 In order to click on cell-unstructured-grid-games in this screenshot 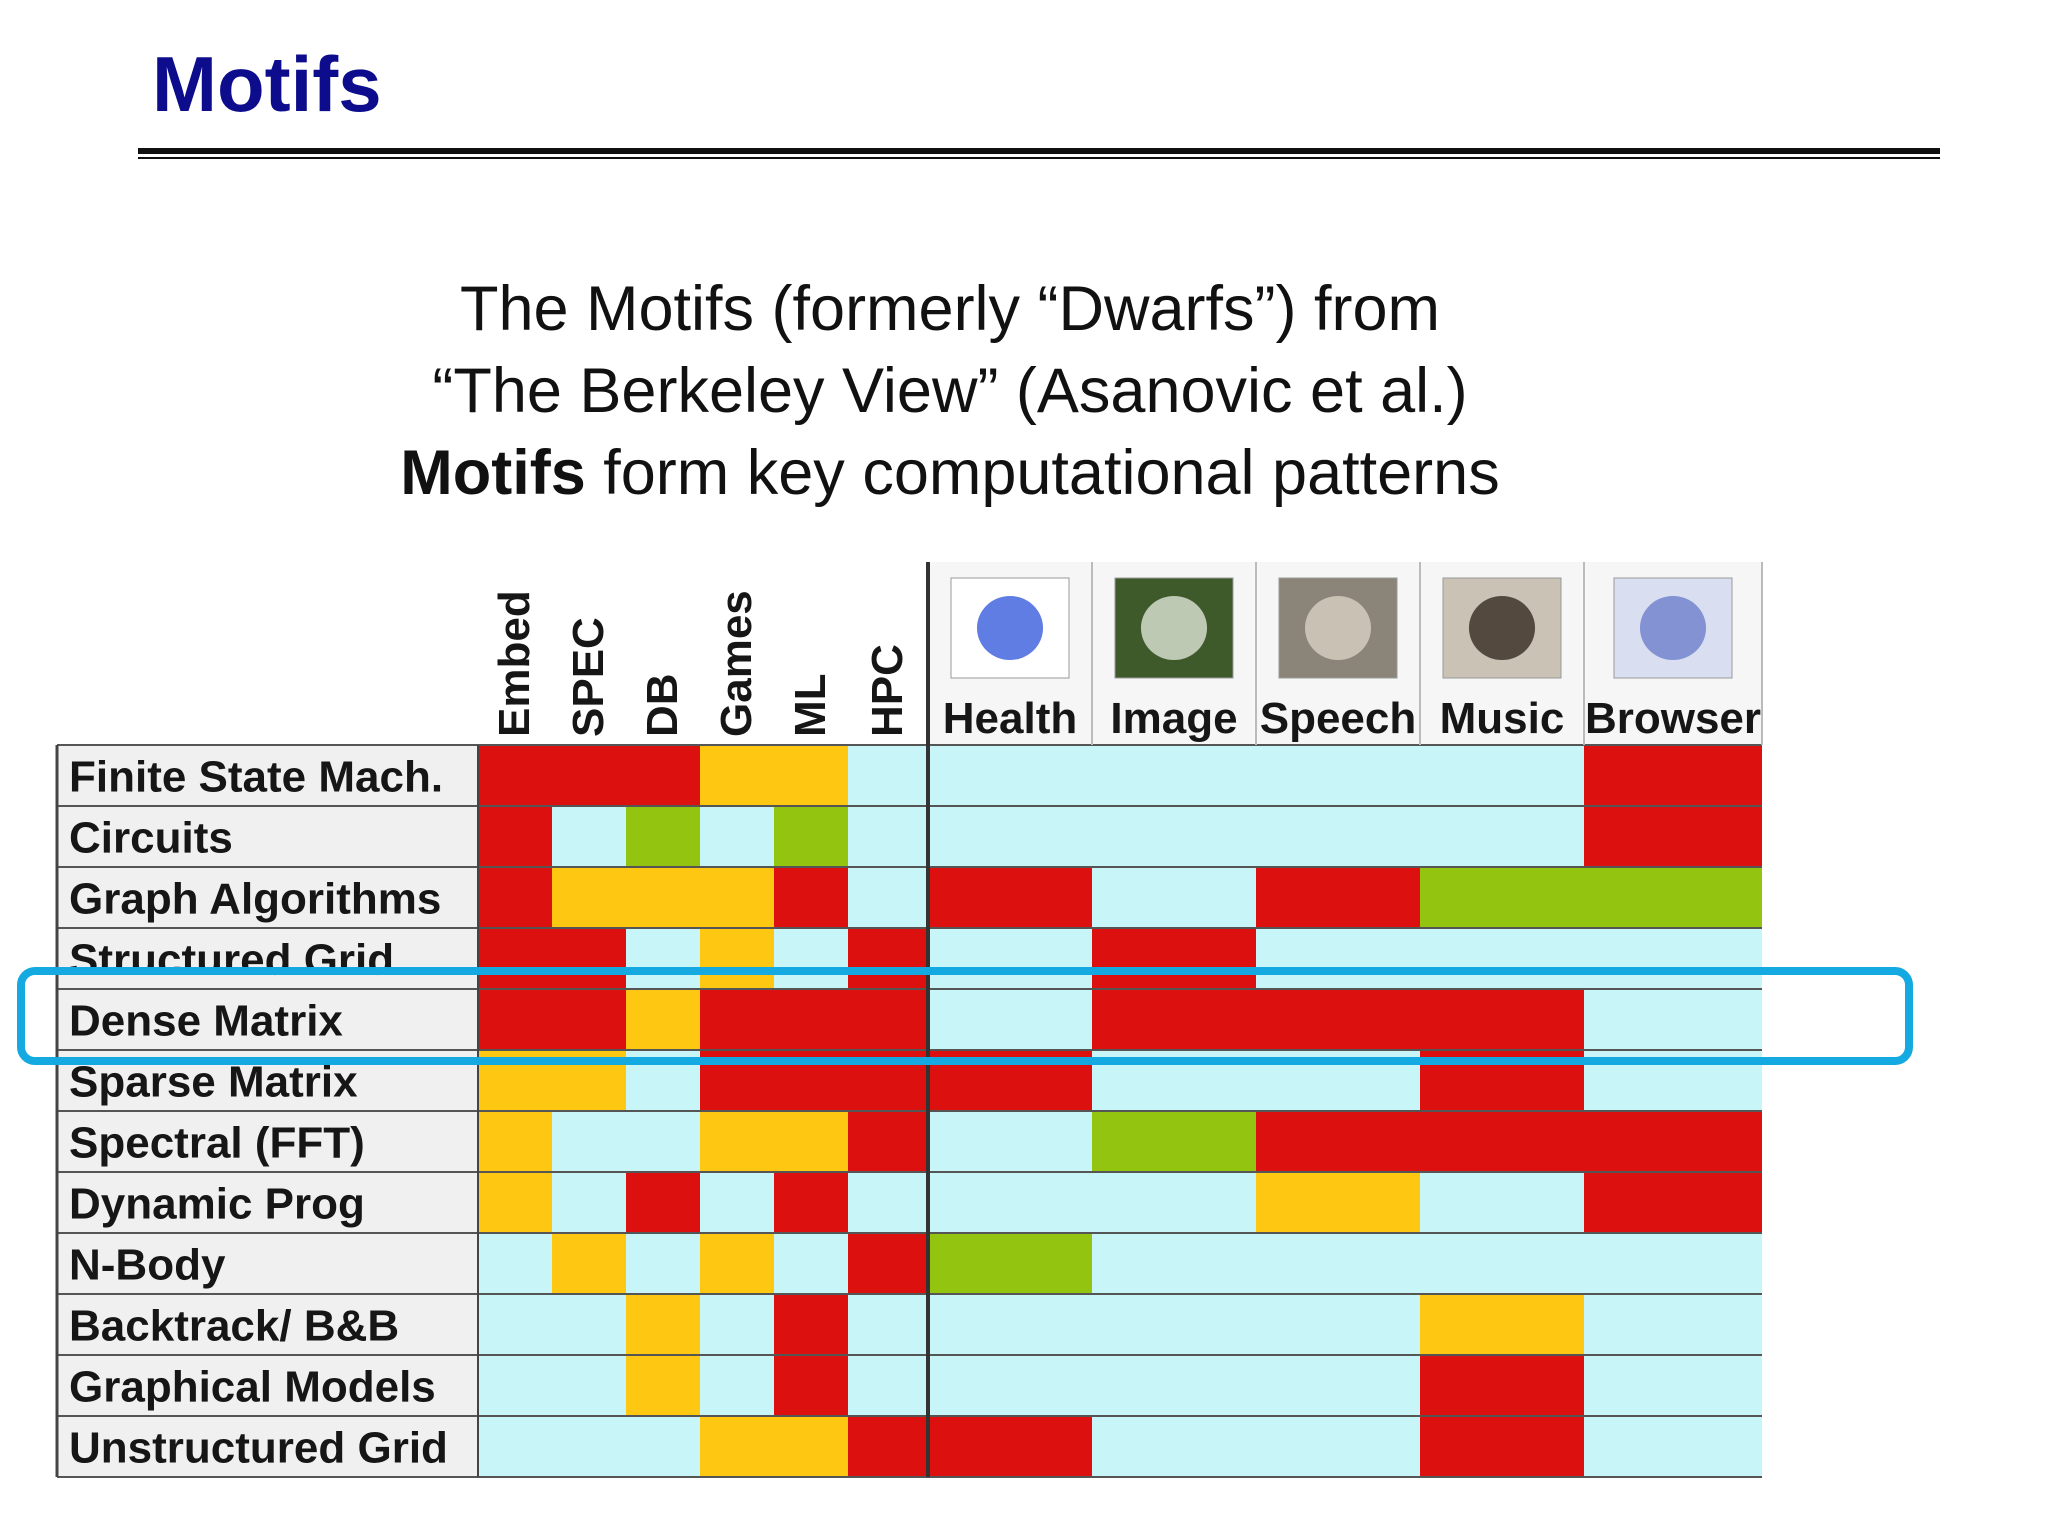, I will do `click(737, 1446)`.